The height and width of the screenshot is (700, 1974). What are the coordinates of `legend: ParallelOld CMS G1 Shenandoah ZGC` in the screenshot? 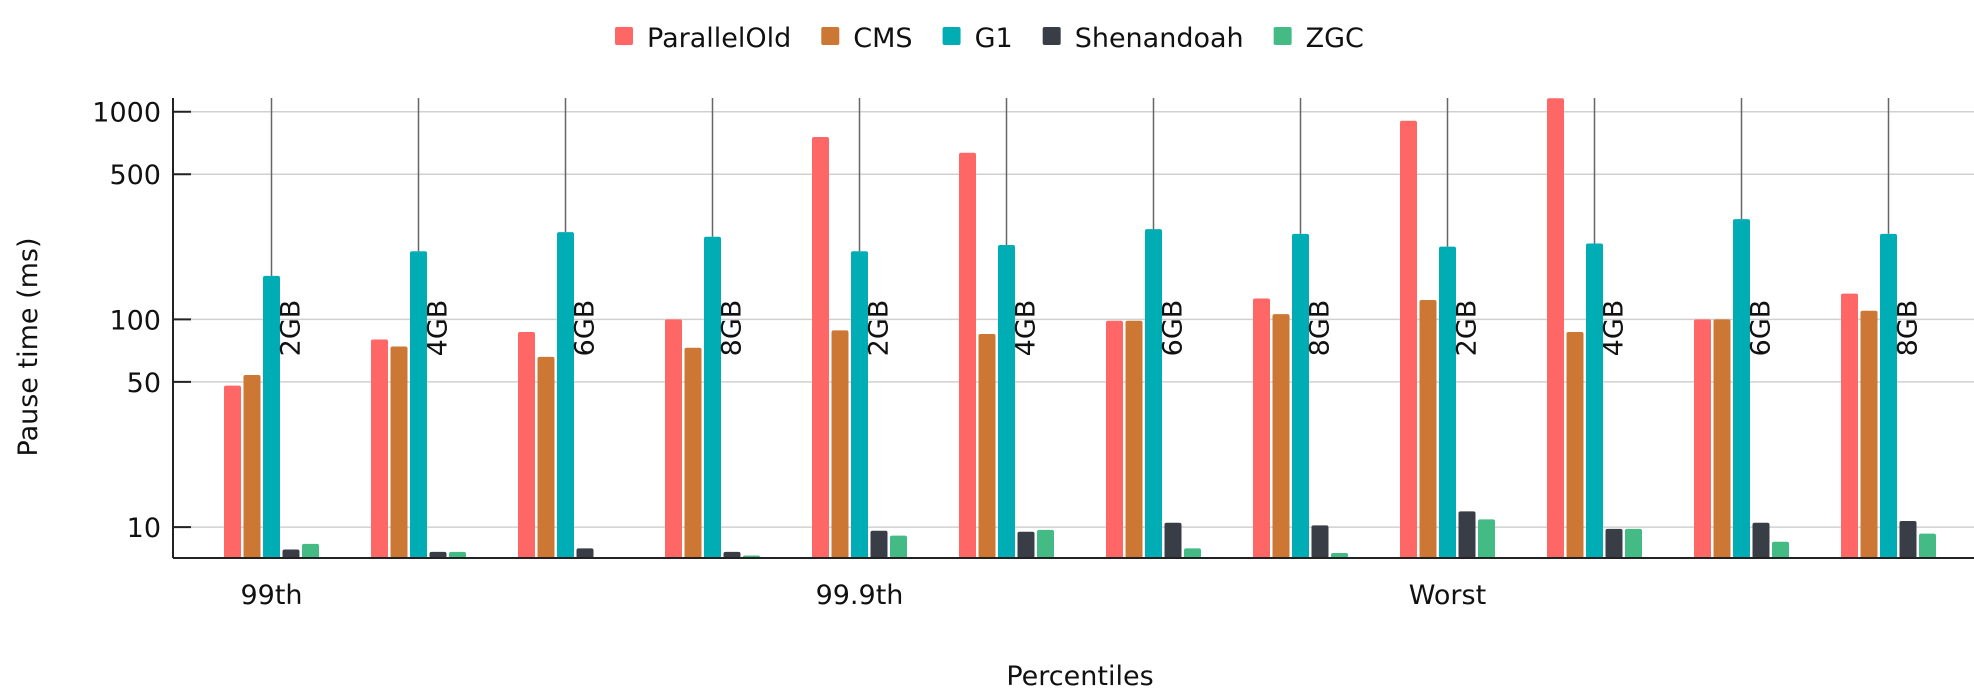 It's located at (989, 38).